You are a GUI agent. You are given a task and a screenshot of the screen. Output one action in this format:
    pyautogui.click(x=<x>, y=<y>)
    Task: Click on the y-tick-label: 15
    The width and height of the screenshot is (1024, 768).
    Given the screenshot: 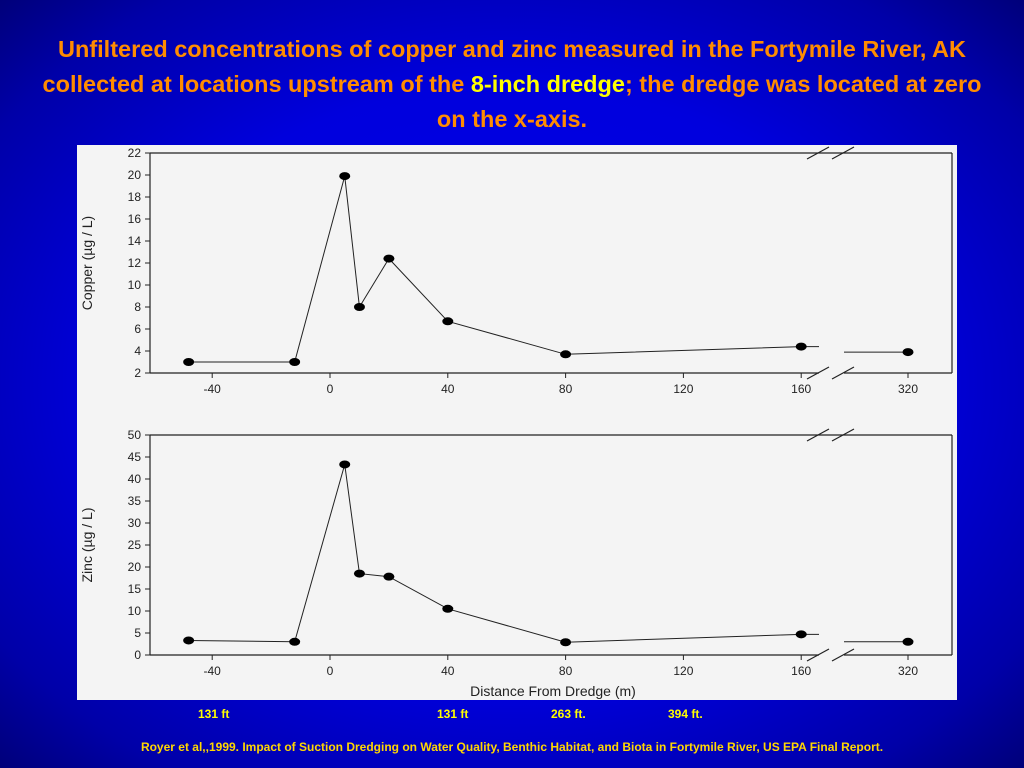 What is the action you would take?
    pyautogui.click(x=135, y=589)
    